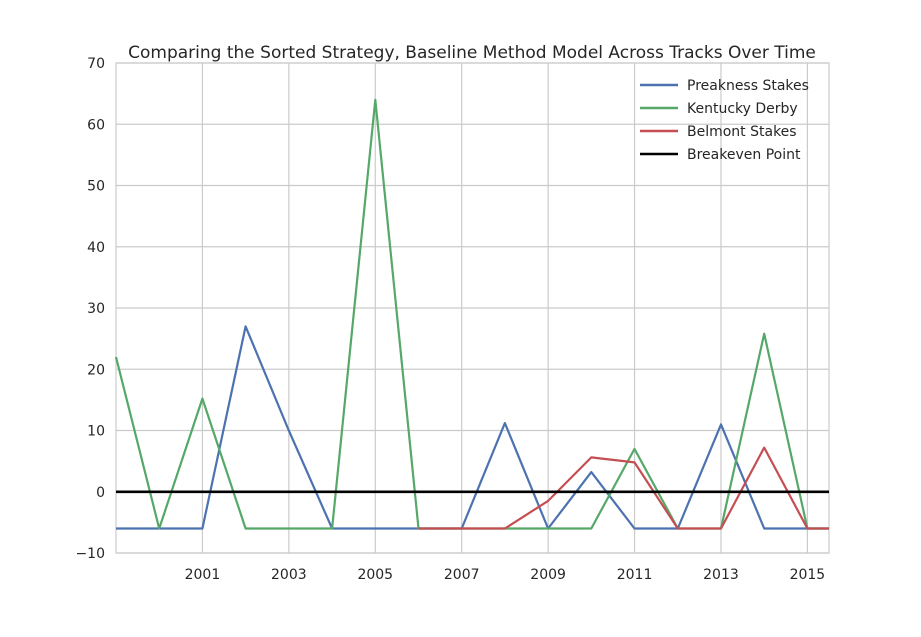  Describe the element at coordinates (742, 109) in the screenshot. I see `legend-label: Kentucky Derby` at that location.